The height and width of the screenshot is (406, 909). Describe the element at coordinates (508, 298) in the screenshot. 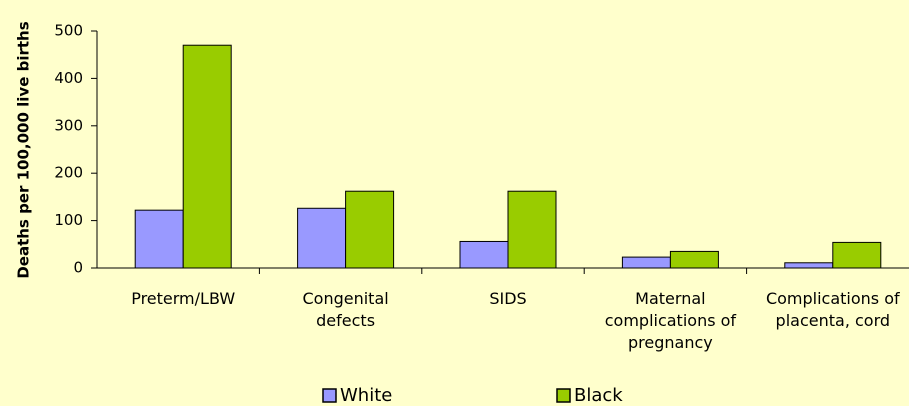

I see `x-tick-label: SIDS` at that location.